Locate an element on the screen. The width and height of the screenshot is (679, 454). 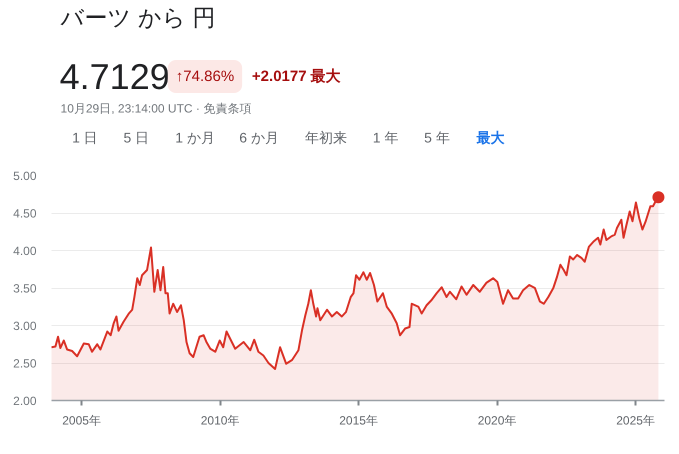
y-tick-label: 2.00 is located at coordinates (25, 401).